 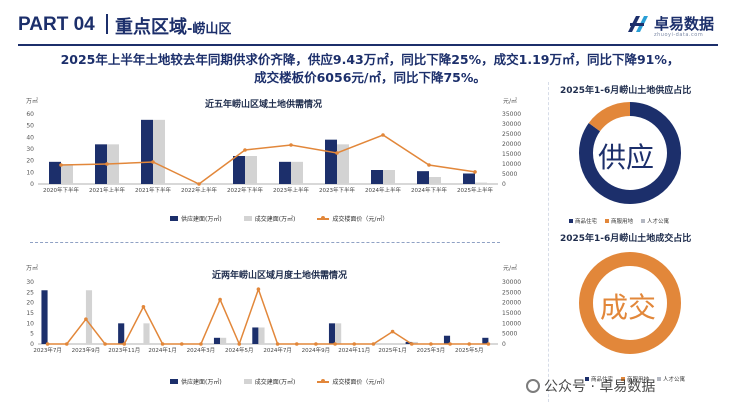 What do you see at coordinates (623, 379) in the screenshot?
I see `pie2-legend-commercial-swatch` at bounding box center [623, 379].